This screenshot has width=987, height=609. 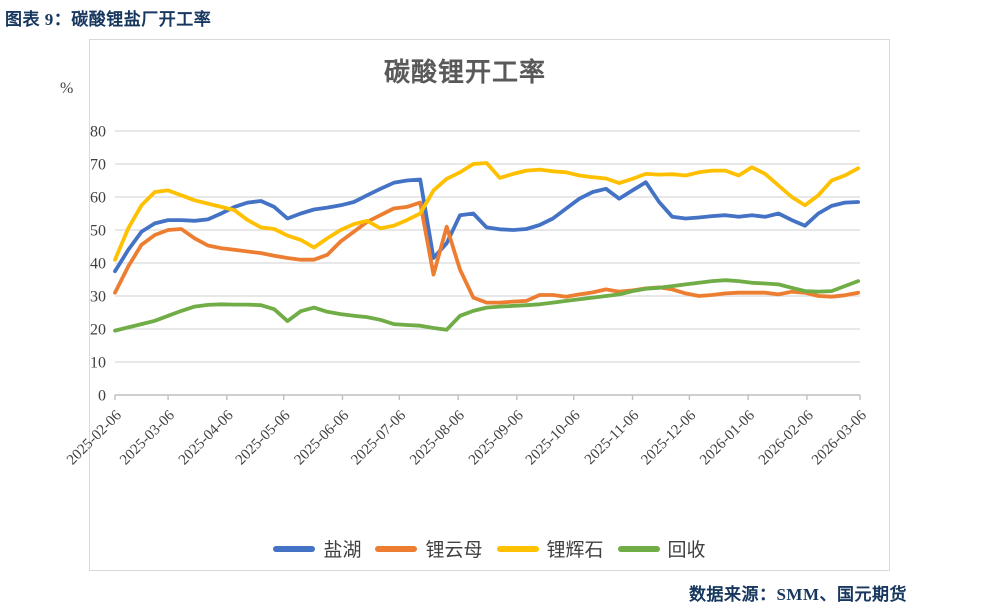 What do you see at coordinates (342, 550) in the screenshot?
I see `legend-label: 盐湖` at bounding box center [342, 550].